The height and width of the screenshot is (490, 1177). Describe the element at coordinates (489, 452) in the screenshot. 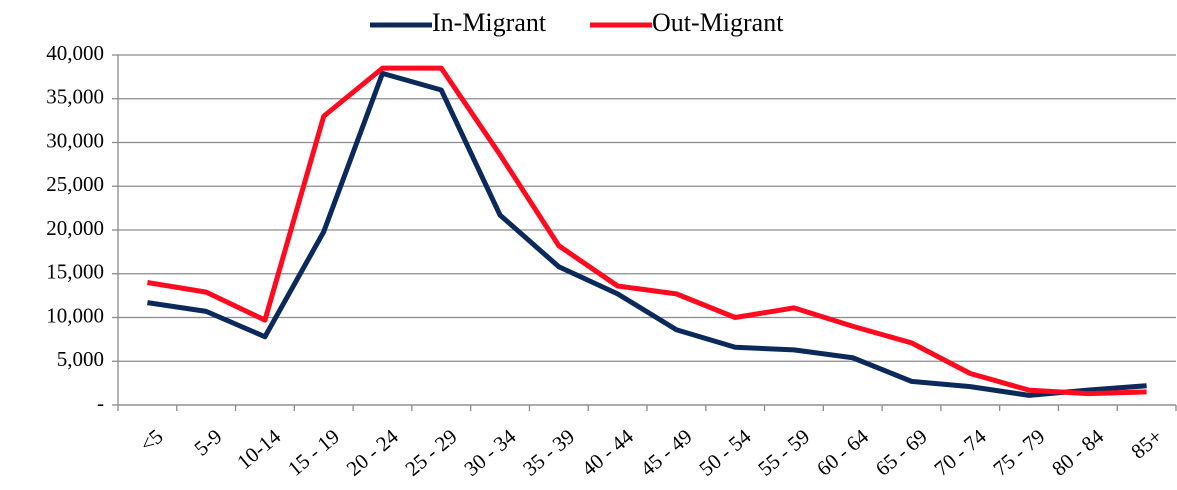

I see `x-tick-label: 30 - 34` at that location.